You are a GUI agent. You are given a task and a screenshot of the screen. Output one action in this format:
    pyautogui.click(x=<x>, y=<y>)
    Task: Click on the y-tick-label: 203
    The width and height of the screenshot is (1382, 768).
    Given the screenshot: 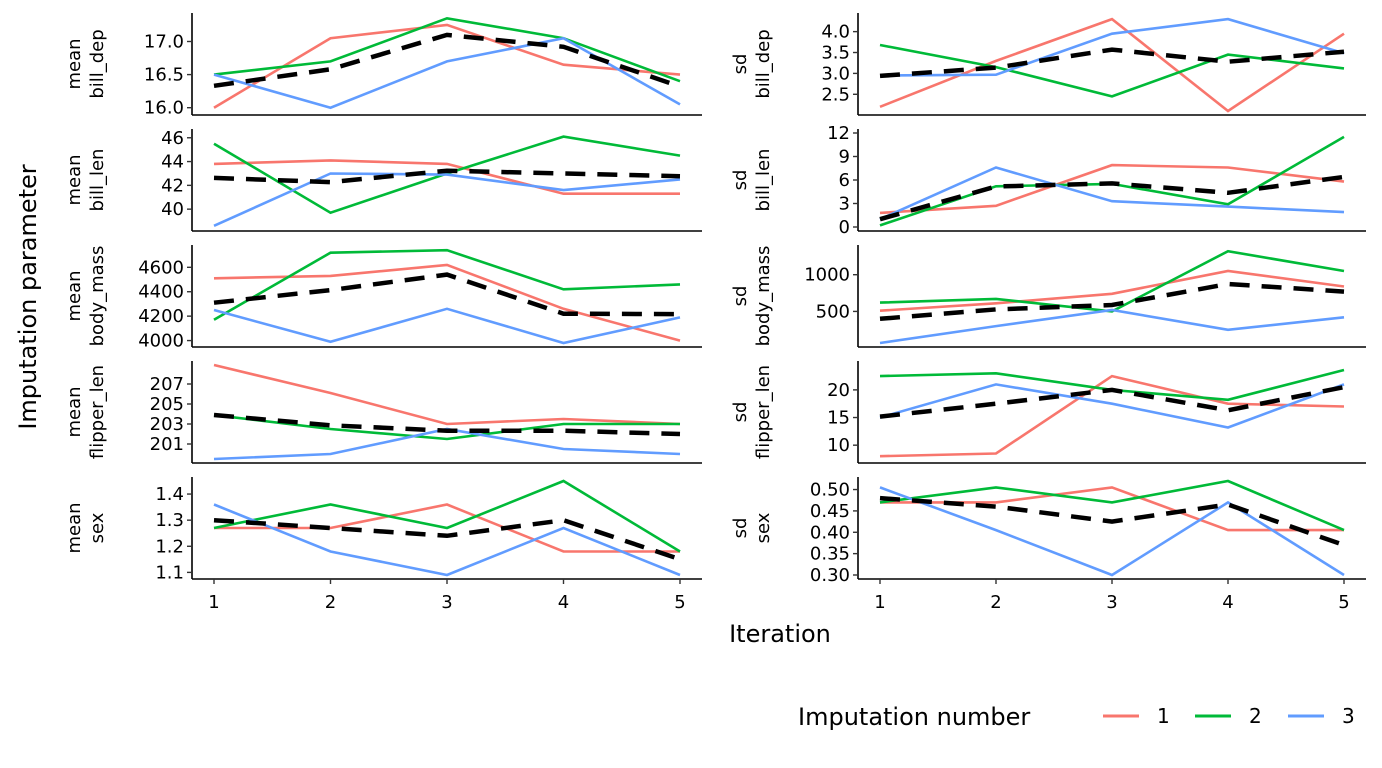 What is the action you would take?
    pyautogui.click(x=167, y=424)
    